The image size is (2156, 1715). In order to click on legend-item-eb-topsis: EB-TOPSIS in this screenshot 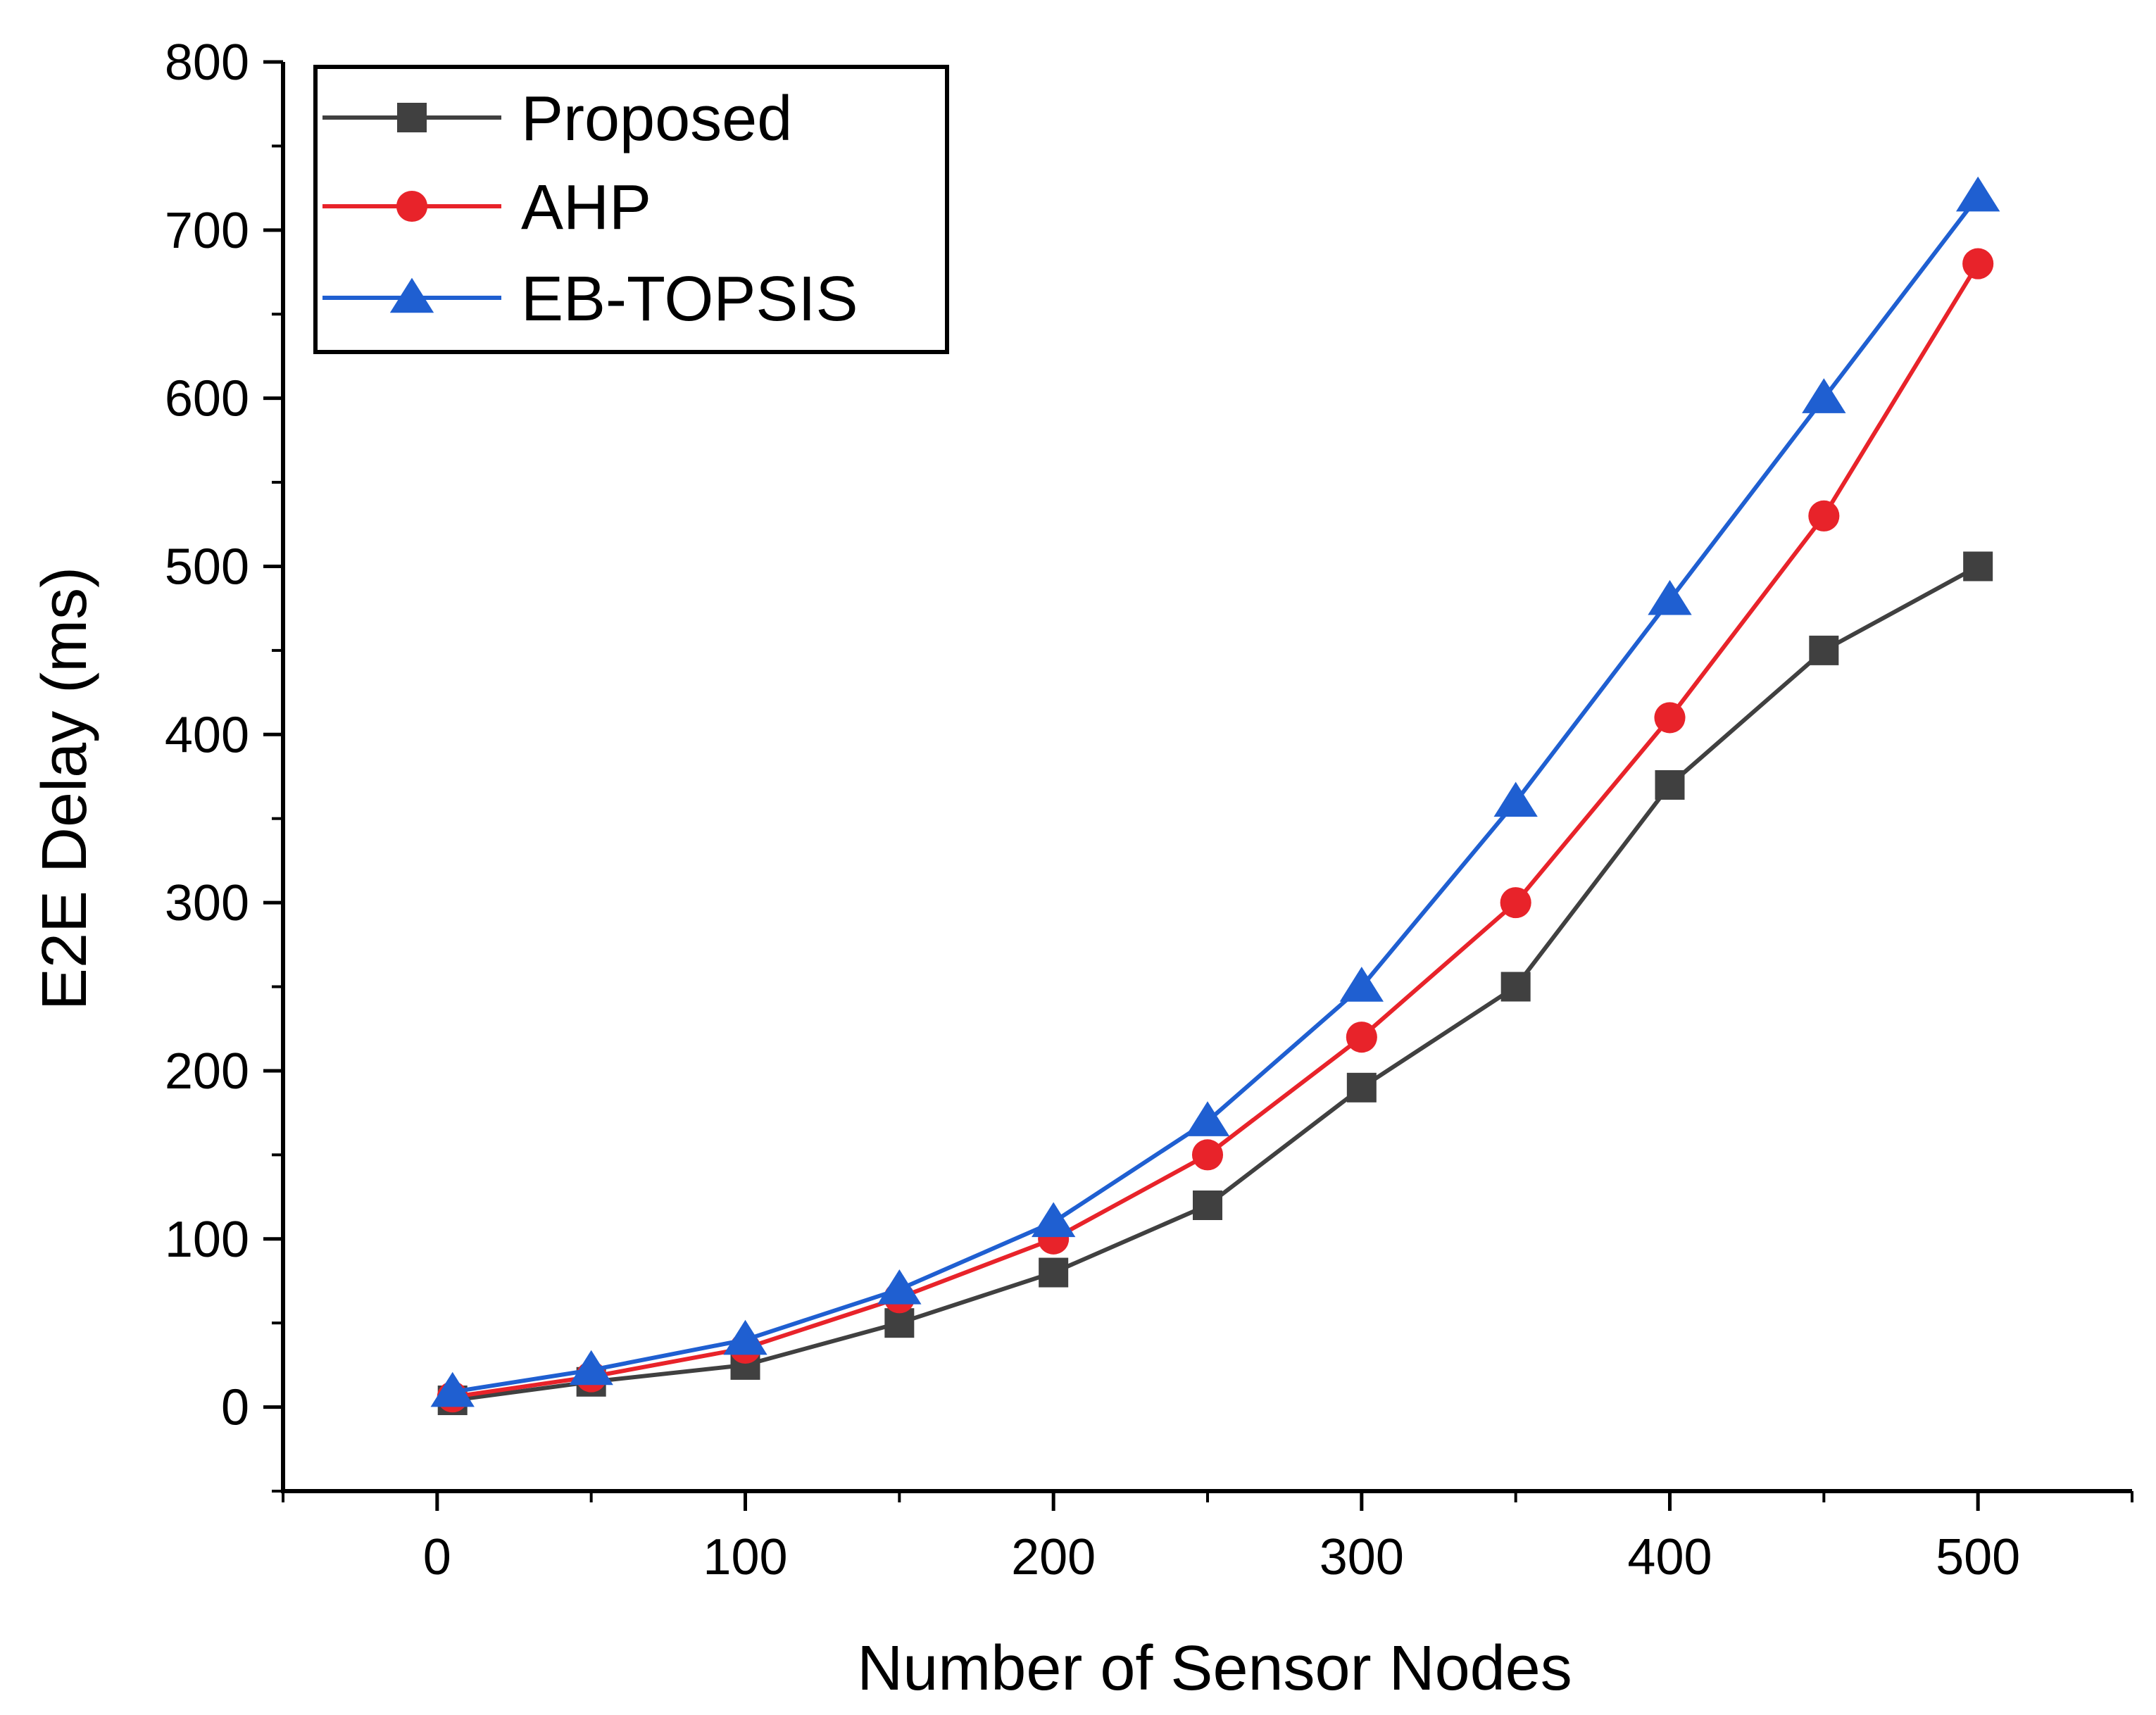, I will do `click(590, 299)`.